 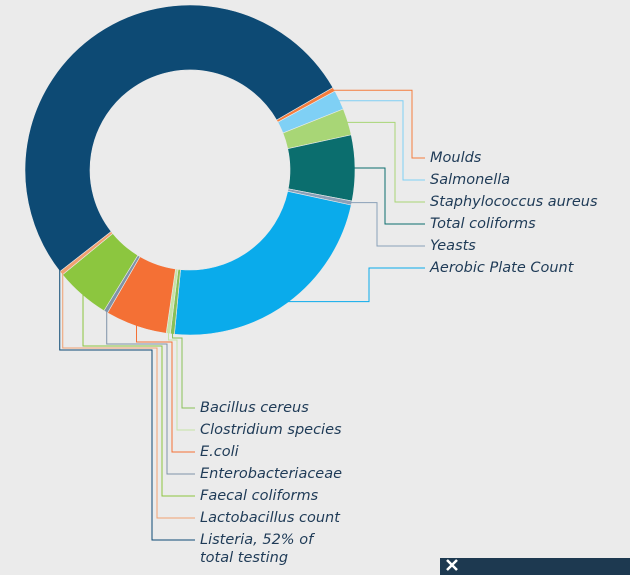 I want to click on segment-label: Clostridium species, so click(x=271, y=430).